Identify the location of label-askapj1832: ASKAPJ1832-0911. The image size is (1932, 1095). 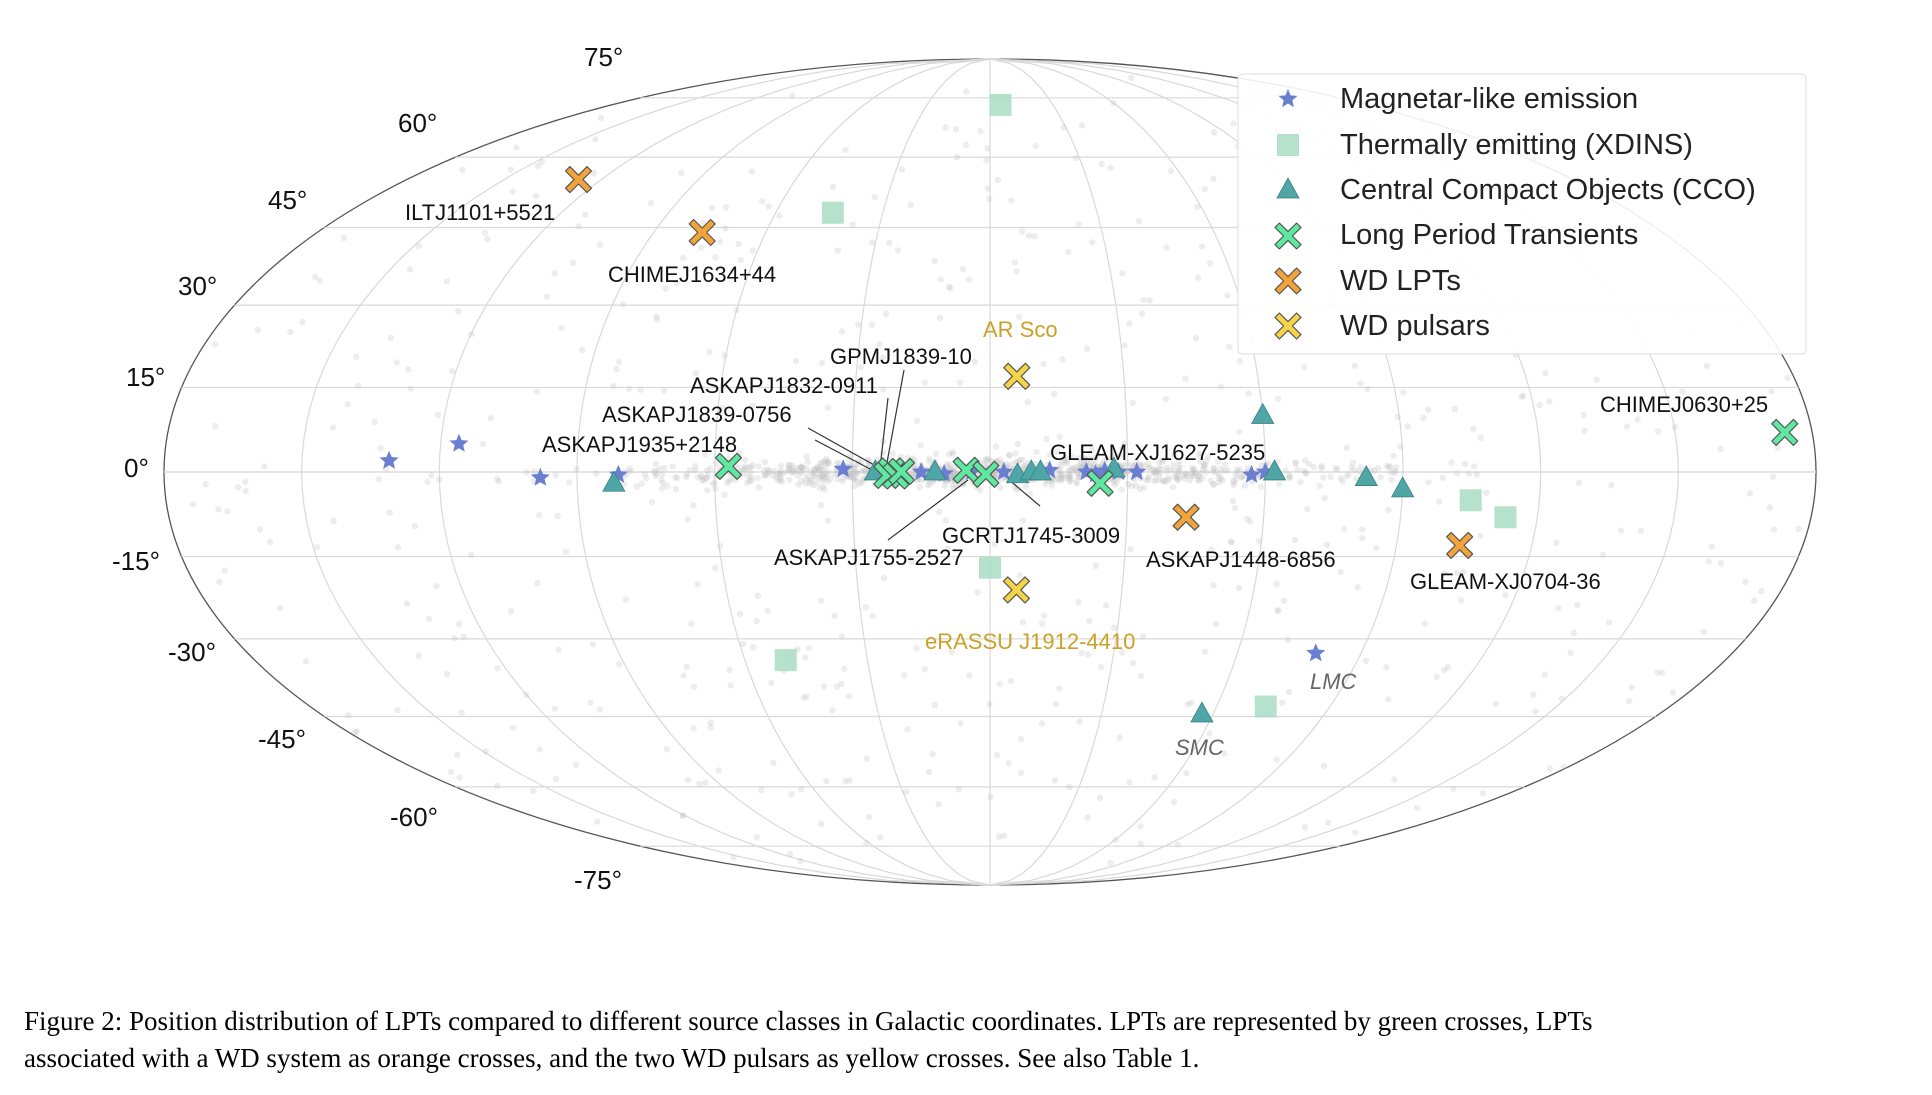
(784, 385).